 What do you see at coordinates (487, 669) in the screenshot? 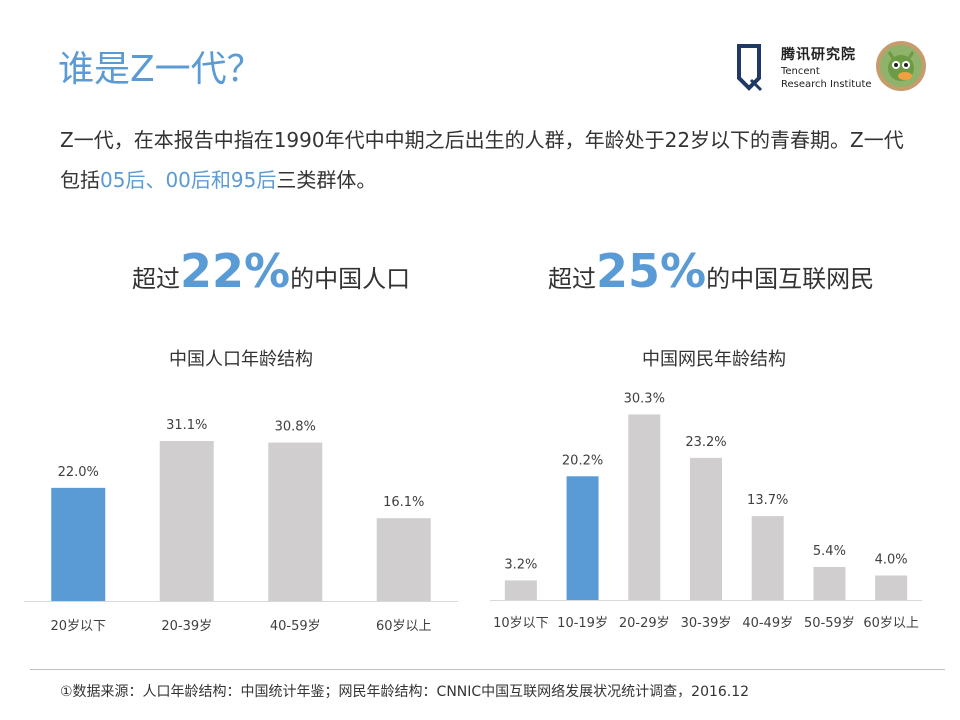
I see `footnote-divider` at bounding box center [487, 669].